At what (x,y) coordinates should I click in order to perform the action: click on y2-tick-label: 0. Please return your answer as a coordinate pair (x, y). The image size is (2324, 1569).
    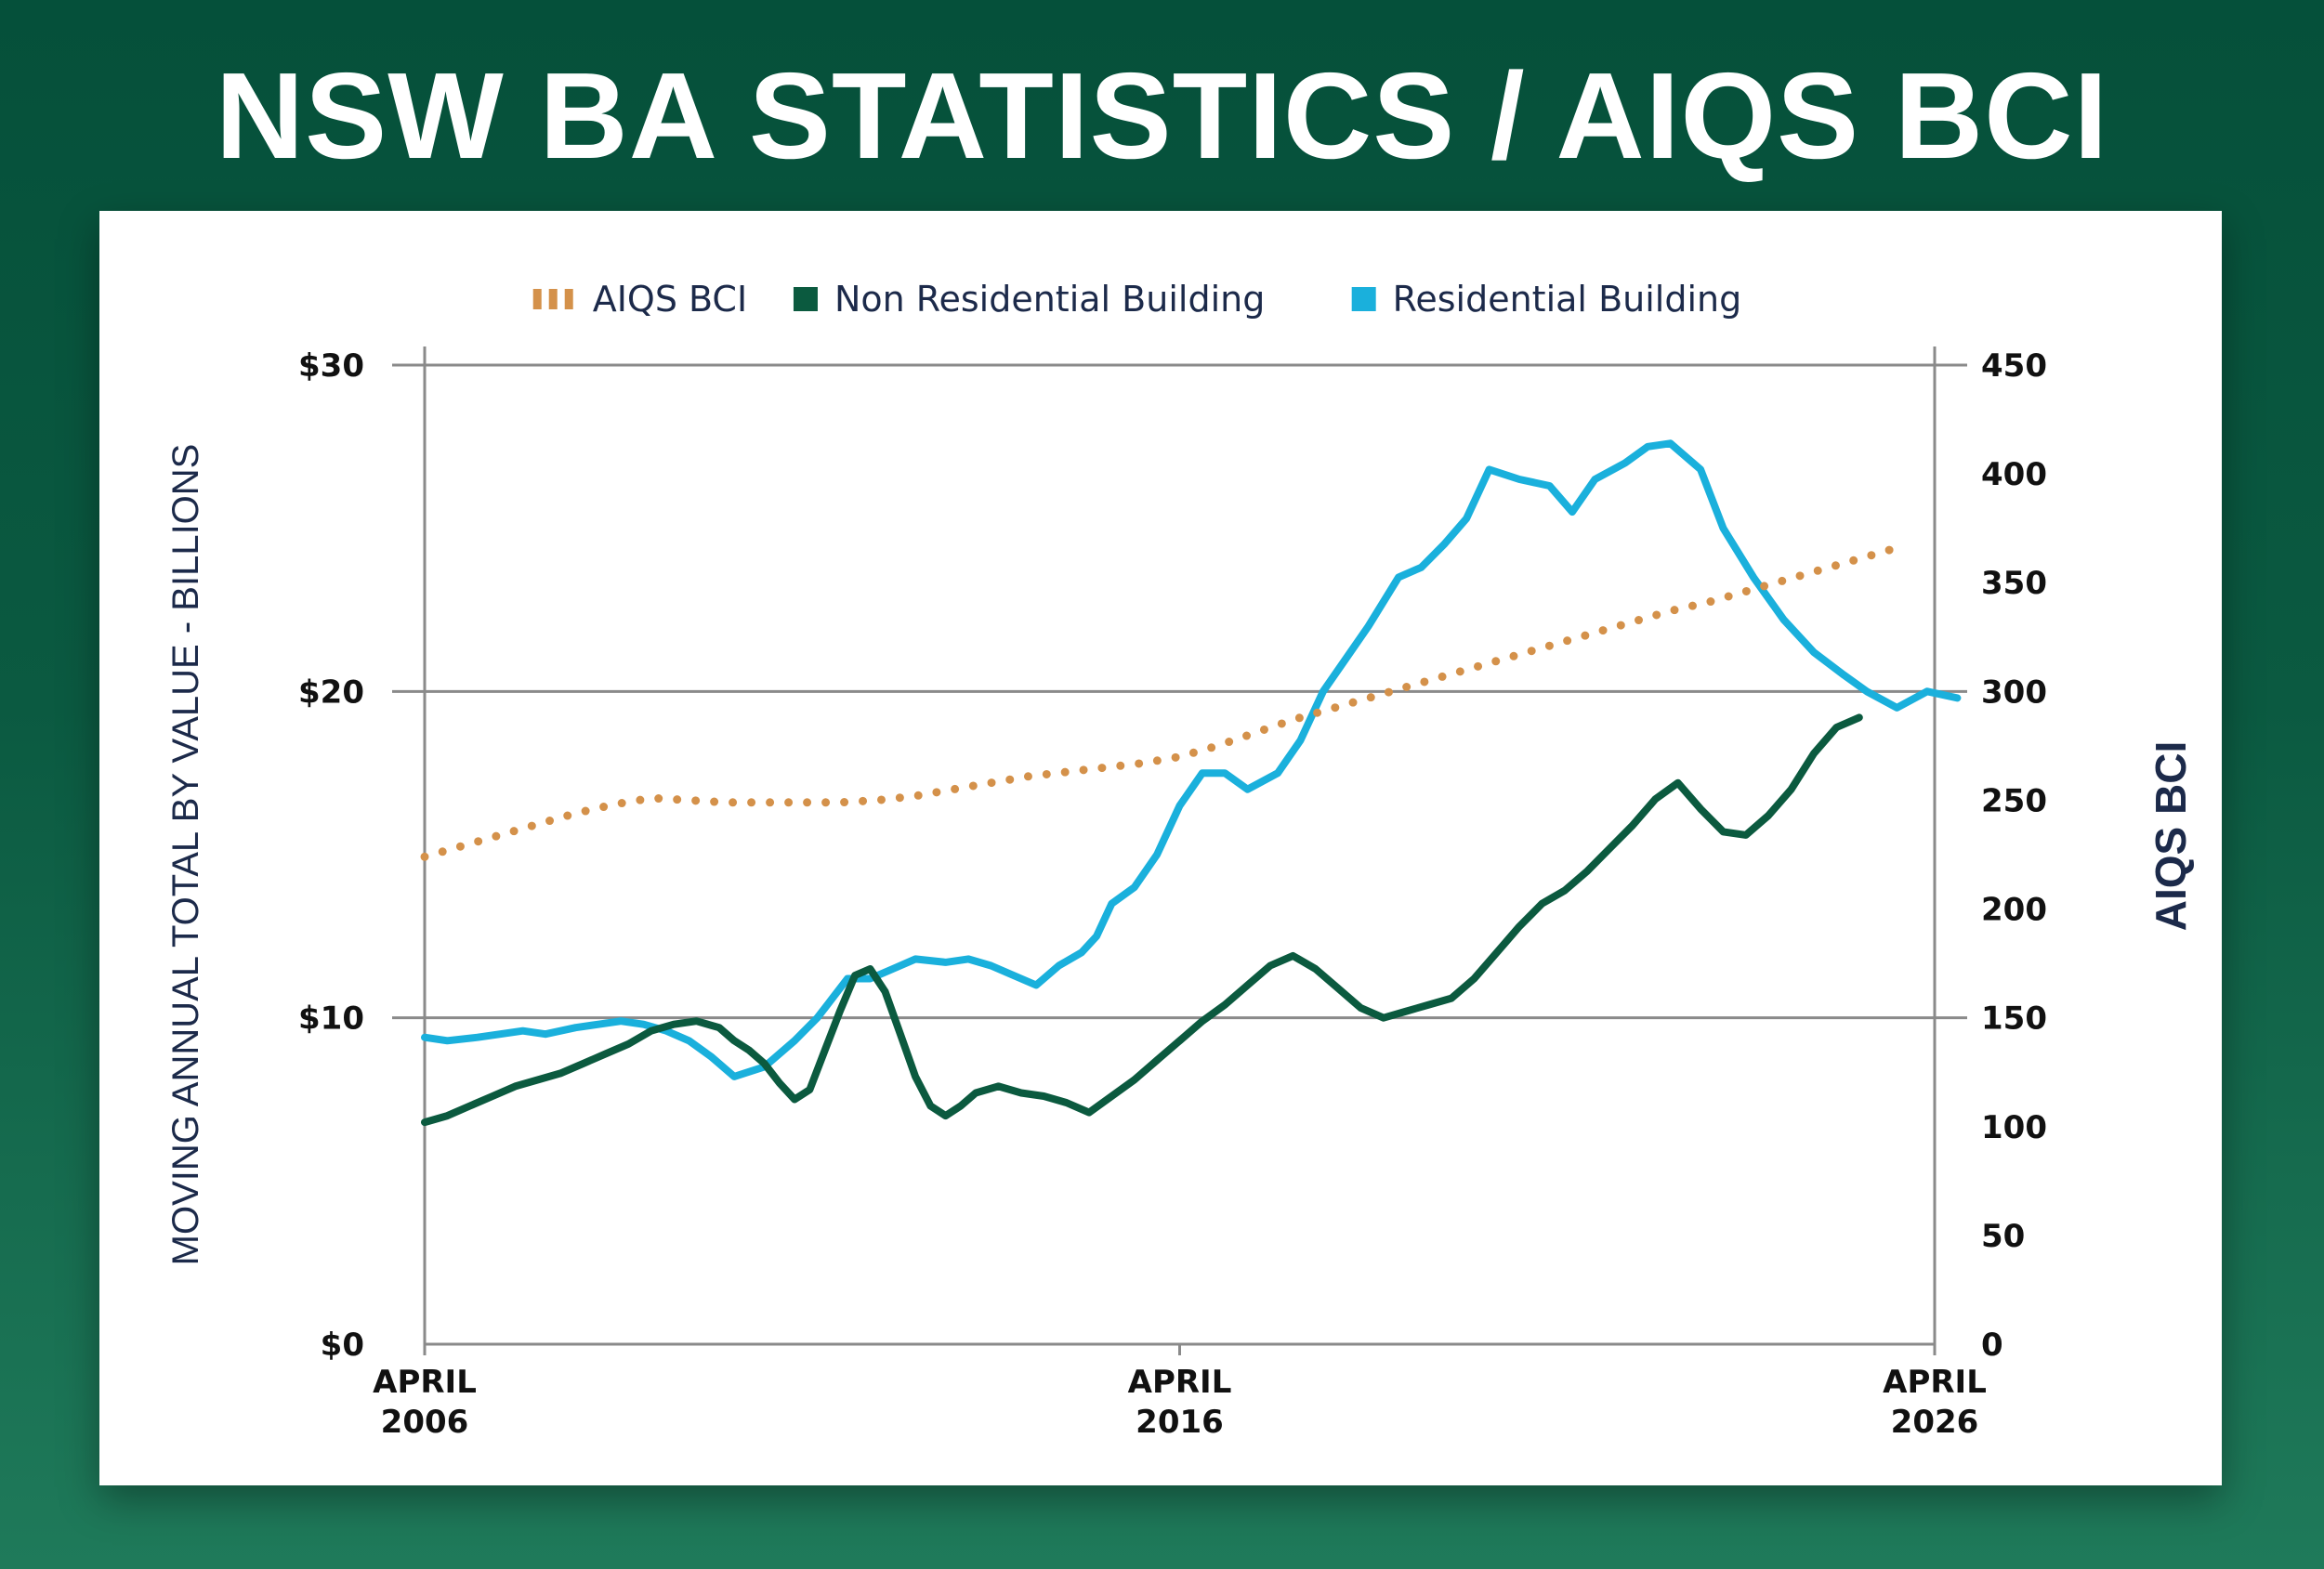
    Looking at the image, I should click on (1992, 1345).